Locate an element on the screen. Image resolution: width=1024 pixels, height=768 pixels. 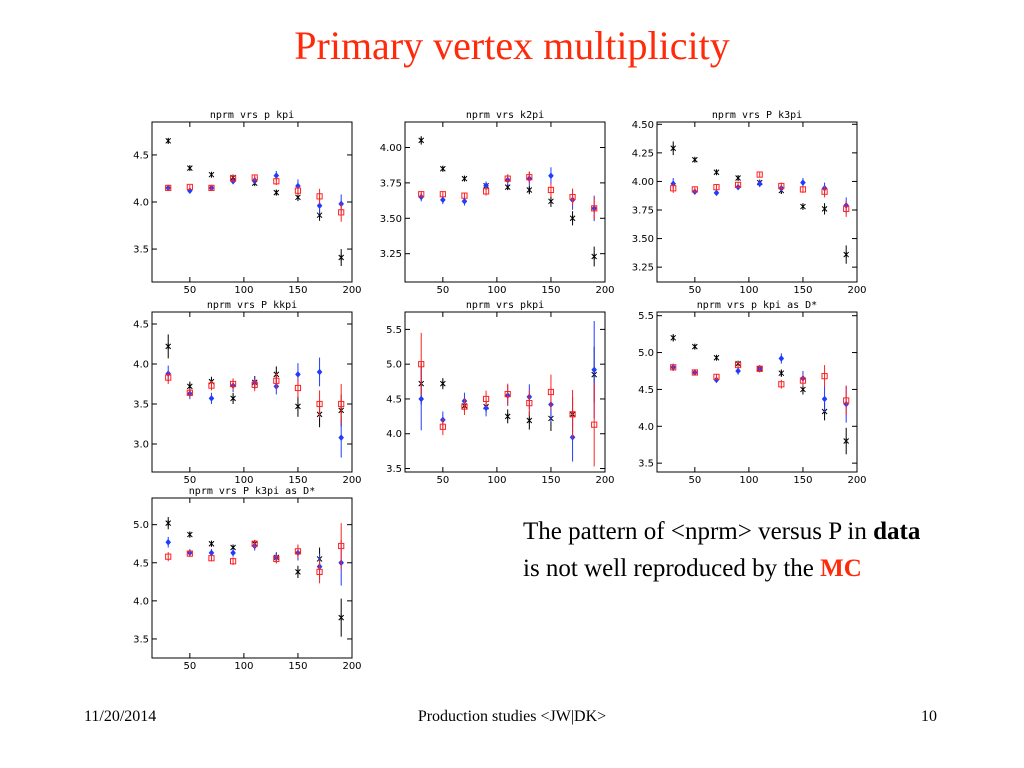
chart-title: nprm vrs P kkpi is located at coordinates (252, 305).